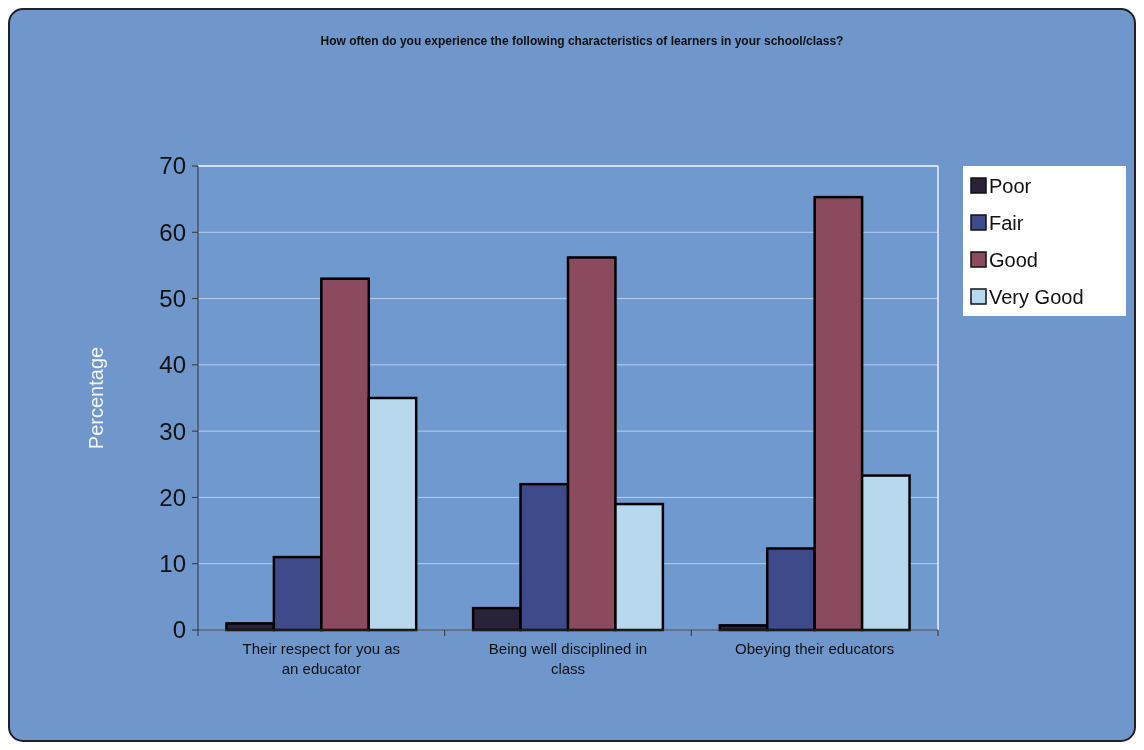  Describe the element at coordinates (172, 166) in the screenshot. I see `y-tick-label: 70` at that location.